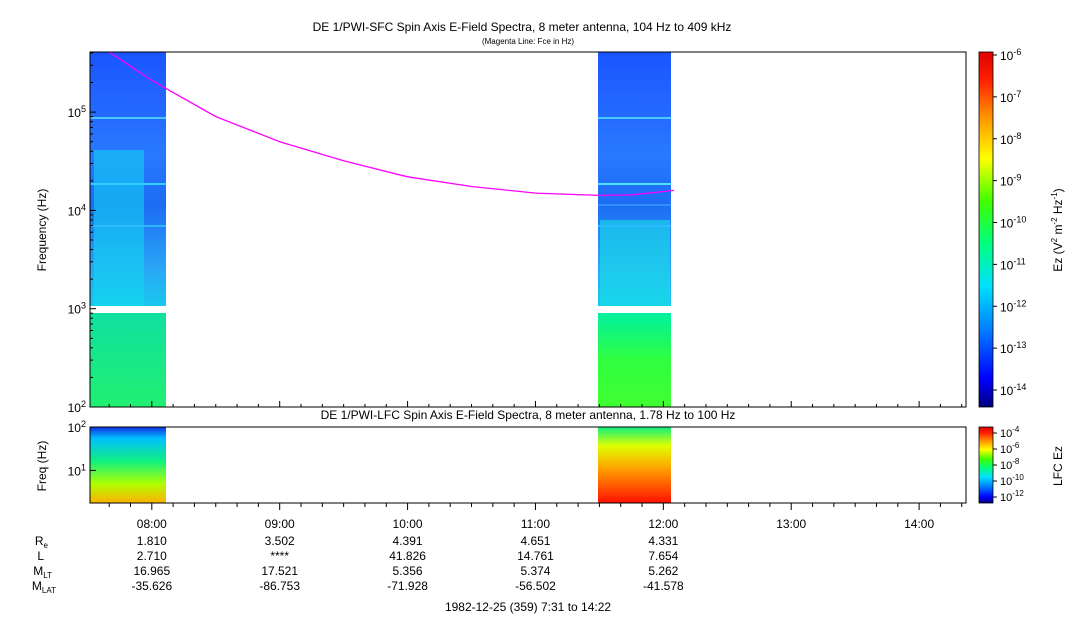  What do you see at coordinates (1010, 139) in the screenshot?
I see `top-cbar-tick-label: 10⁻⁸` at bounding box center [1010, 139].